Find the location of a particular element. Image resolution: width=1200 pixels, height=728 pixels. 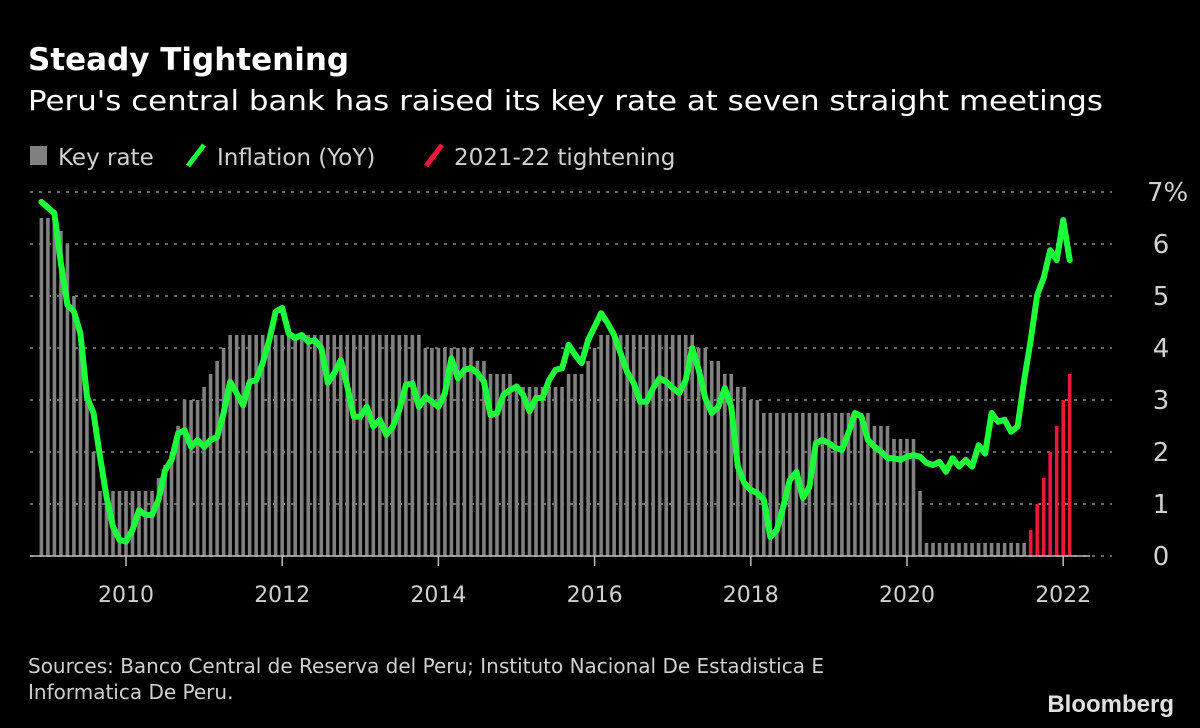

chart-title: Steady Tightening is located at coordinates (188, 60).